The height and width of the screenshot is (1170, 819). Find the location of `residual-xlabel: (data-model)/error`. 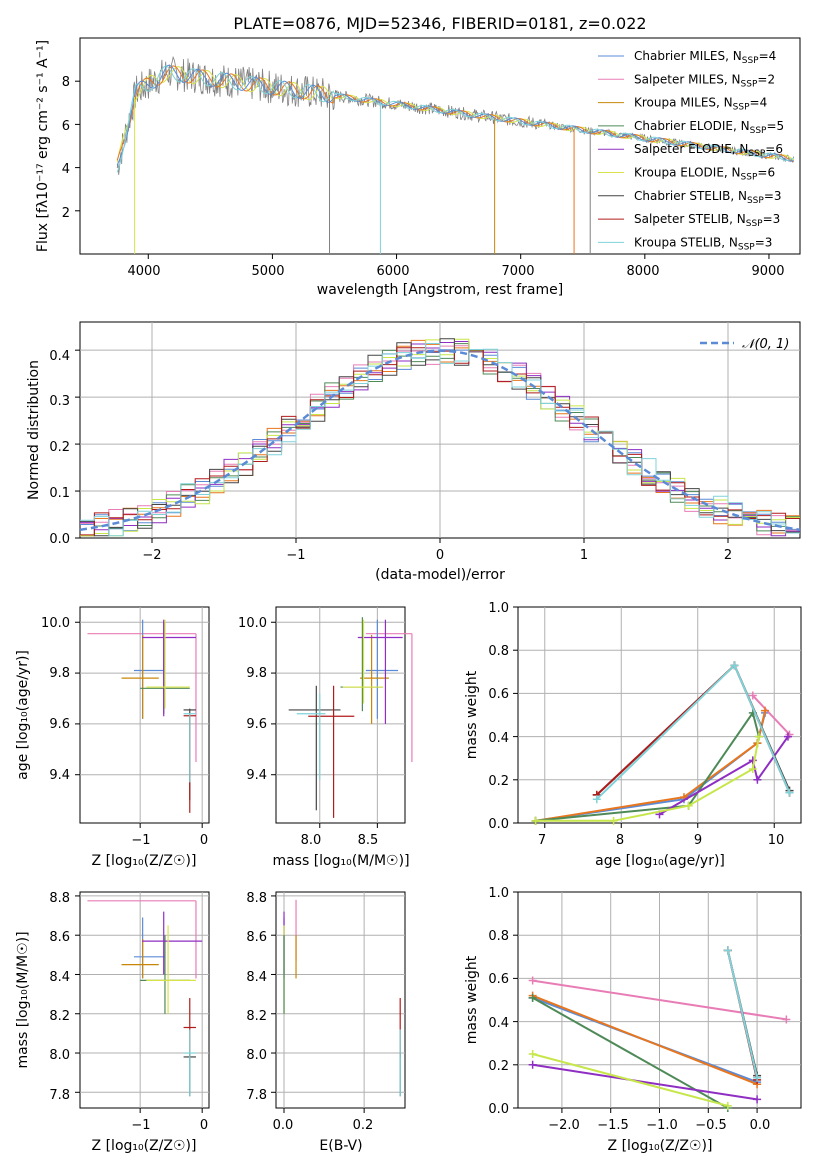

residual-xlabel: (data-model)/error is located at coordinates (440, 575).